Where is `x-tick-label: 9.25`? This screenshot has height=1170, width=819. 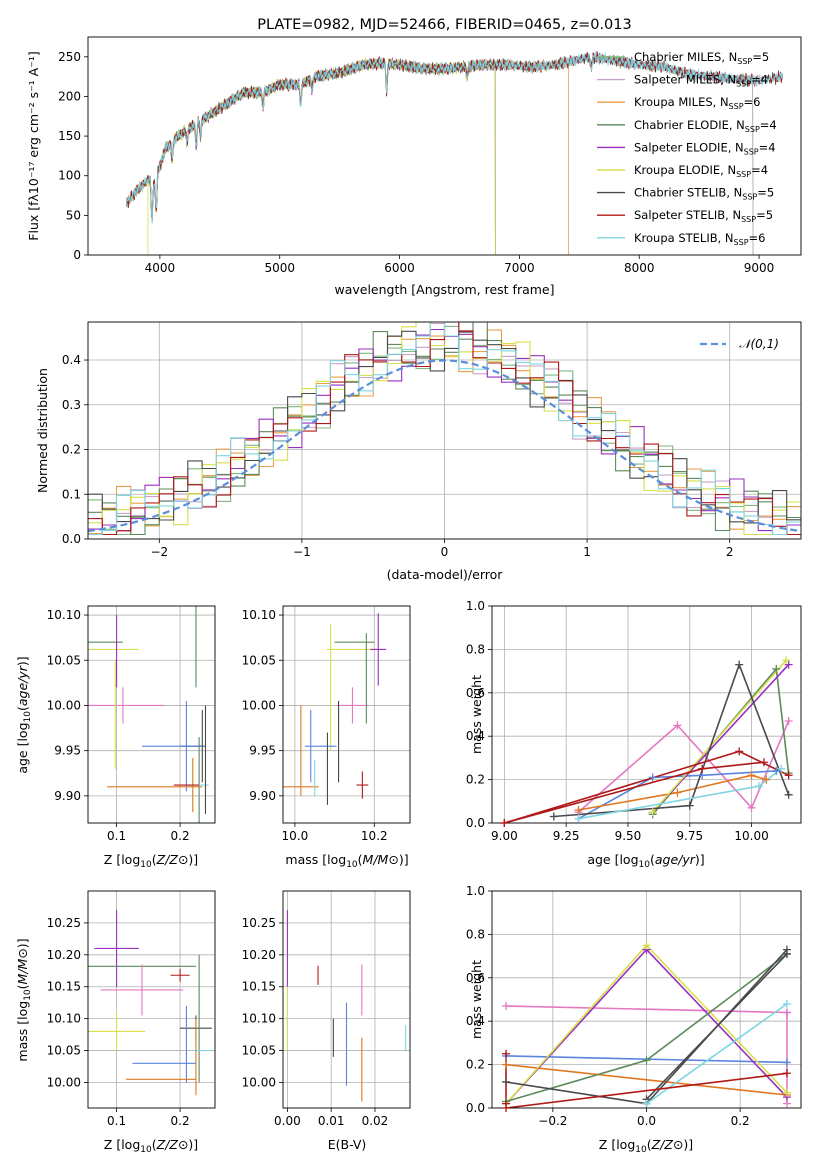 x-tick-label: 9.25 is located at coordinates (566, 836).